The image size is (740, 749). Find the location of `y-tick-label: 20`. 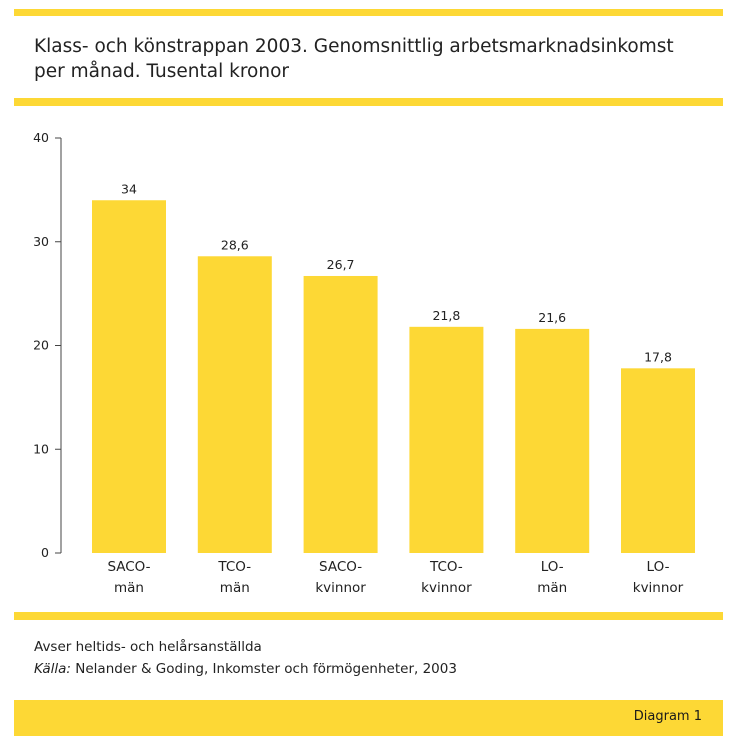

y-tick-label: 20 is located at coordinates (41, 345).